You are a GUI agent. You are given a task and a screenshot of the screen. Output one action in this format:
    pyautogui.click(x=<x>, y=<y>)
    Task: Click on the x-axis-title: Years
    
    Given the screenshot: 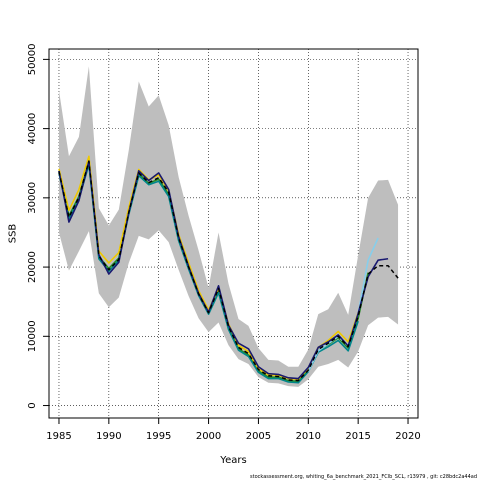 What is the action you would take?
    pyautogui.click(x=232, y=460)
    